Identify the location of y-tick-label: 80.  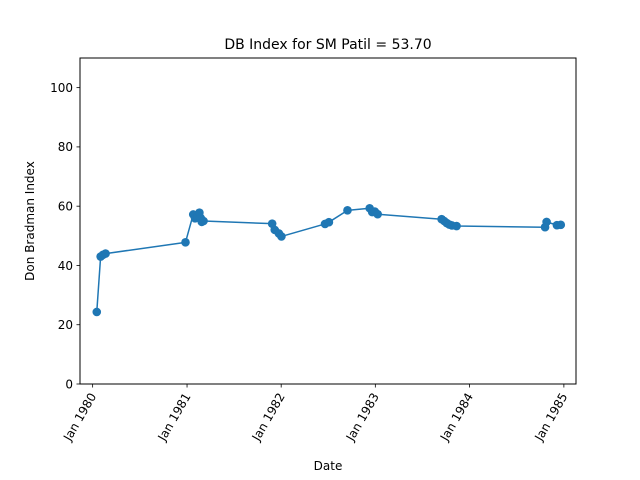
(65, 147).